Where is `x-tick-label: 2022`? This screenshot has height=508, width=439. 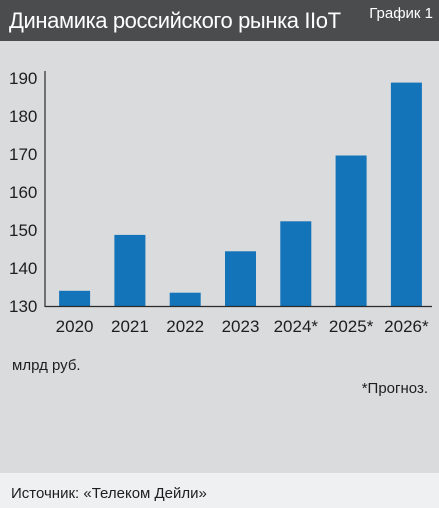
x-tick-label: 2022 is located at coordinates (185, 326).